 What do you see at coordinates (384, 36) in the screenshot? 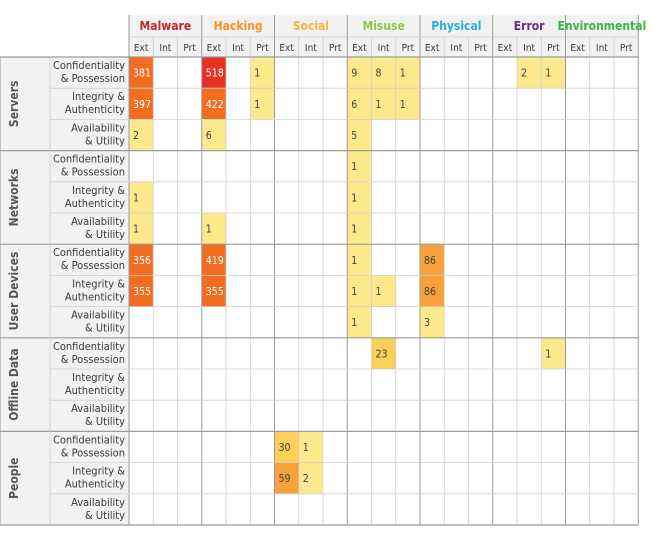
I see `header-background` at bounding box center [384, 36].